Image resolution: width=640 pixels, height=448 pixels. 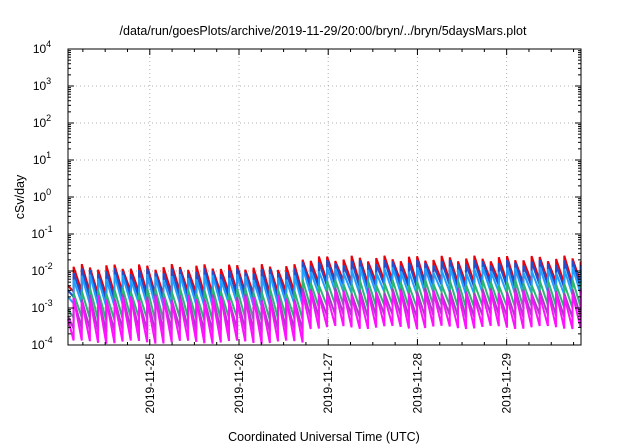 I want to click on x-tick-label: 2019-11-27, so click(x=328, y=383).